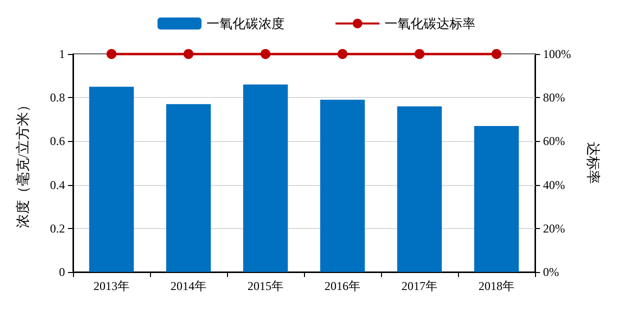 Image resolution: width=633 pixels, height=320 pixels. I want to click on y2-tick-label: 0%, so click(551, 272).